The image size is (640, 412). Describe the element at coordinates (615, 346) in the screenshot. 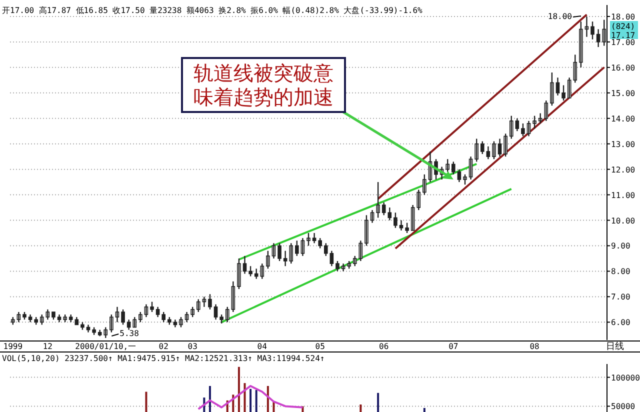

I see `text: 日线` at that location.